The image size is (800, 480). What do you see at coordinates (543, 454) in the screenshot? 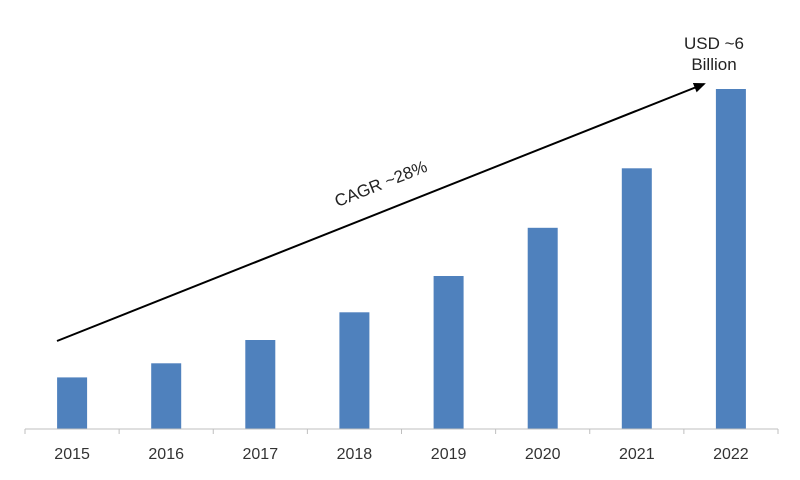
I see `x-tick-label-2020: 2020` at bounding box center [543, 454].